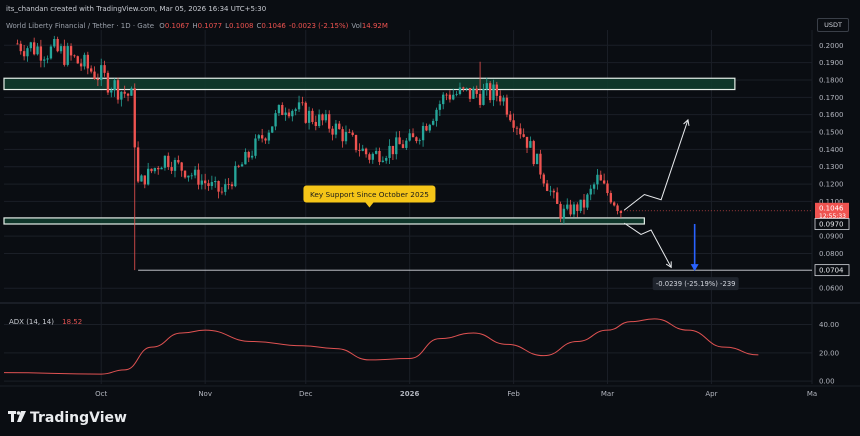  I want to click on price-tick-label: 0.1200, so click(831, 185).